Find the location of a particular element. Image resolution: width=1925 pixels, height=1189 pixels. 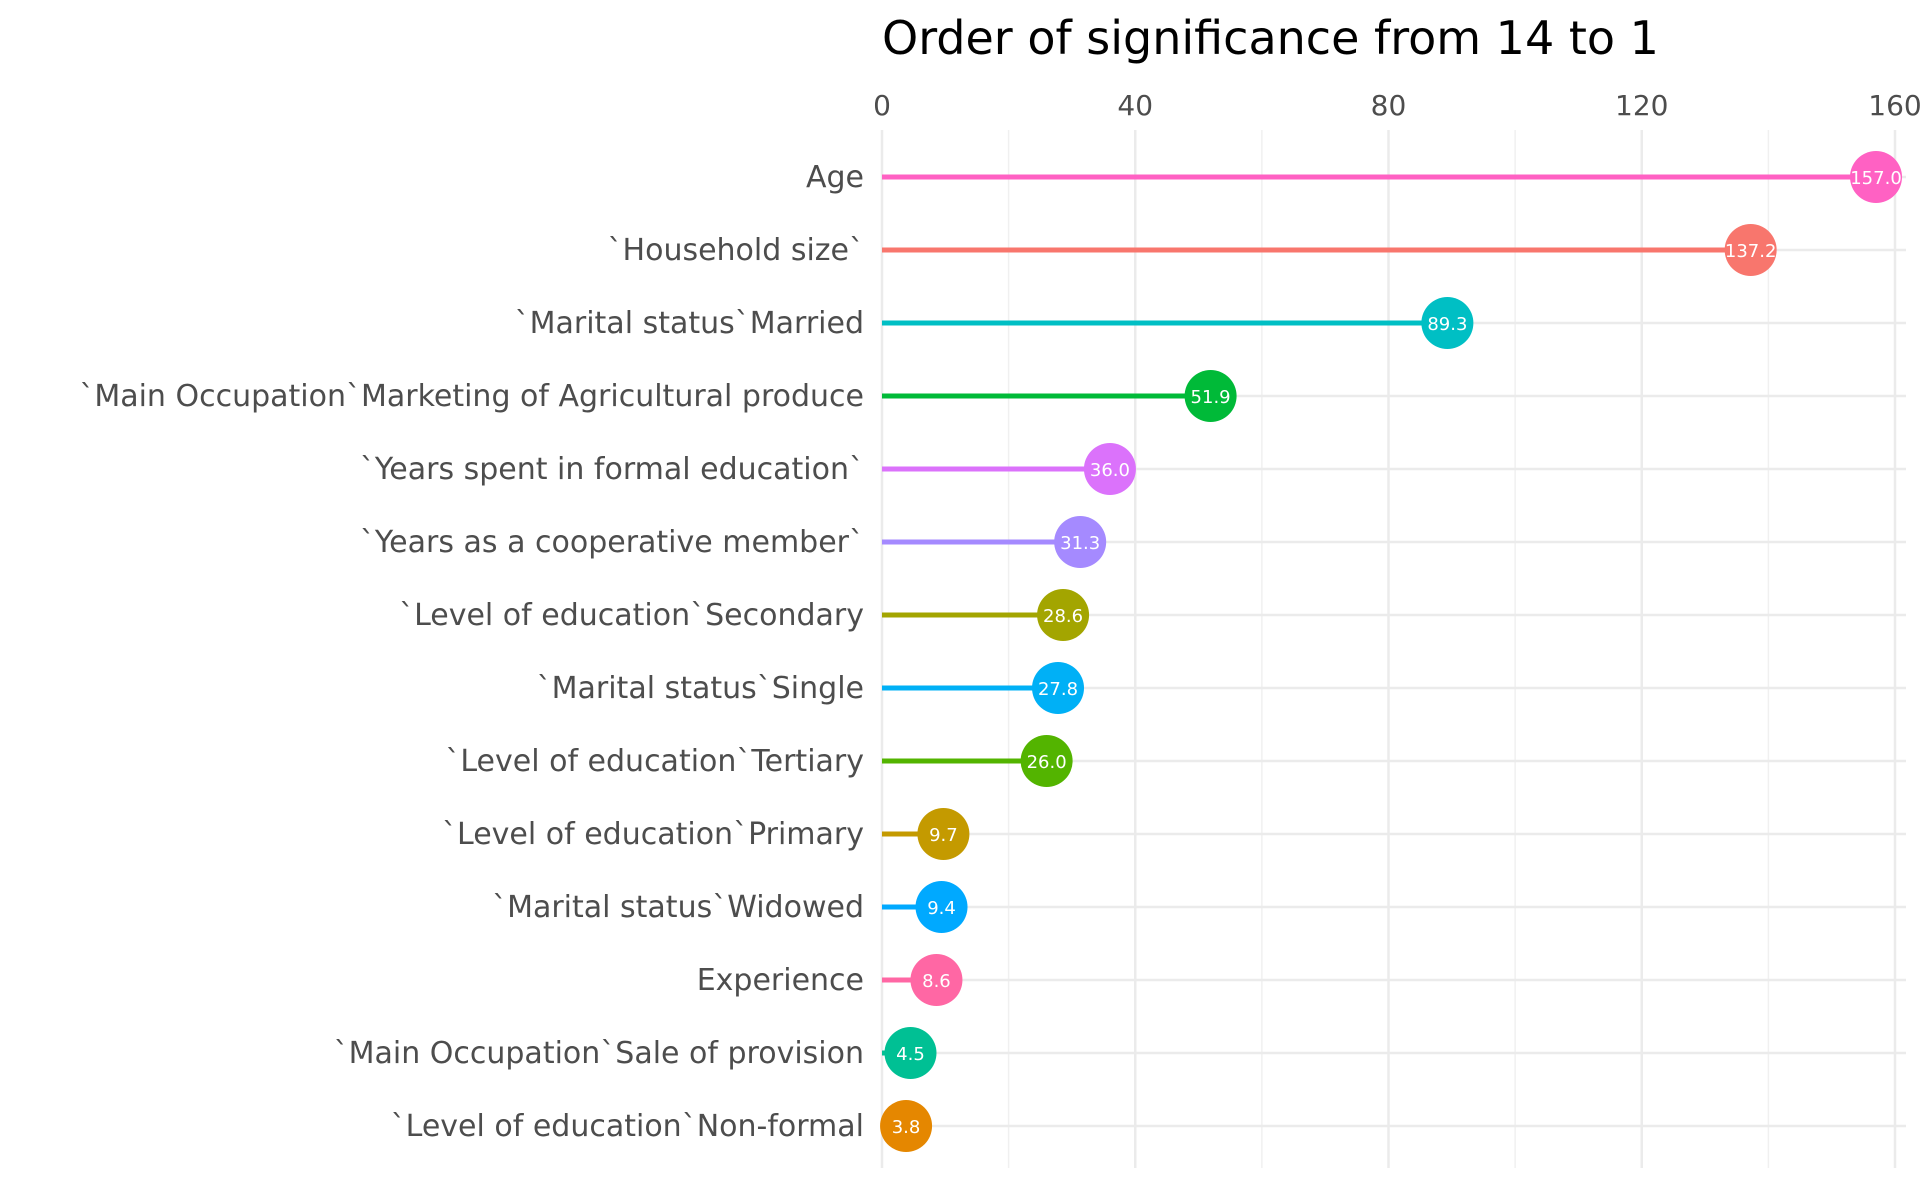

category-label: `Level of education`Tertiary is located at coordinates (654, 761).